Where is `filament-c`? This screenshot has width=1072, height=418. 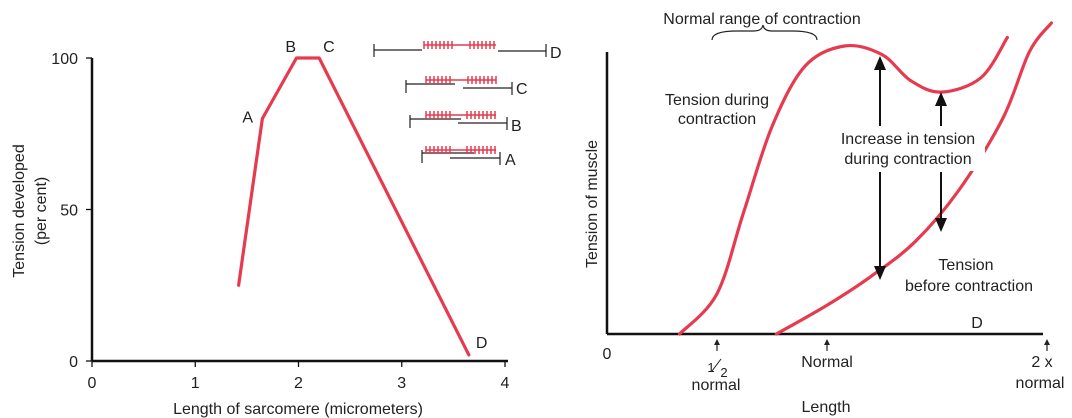
filament-c is located at coordinates (461, 80).